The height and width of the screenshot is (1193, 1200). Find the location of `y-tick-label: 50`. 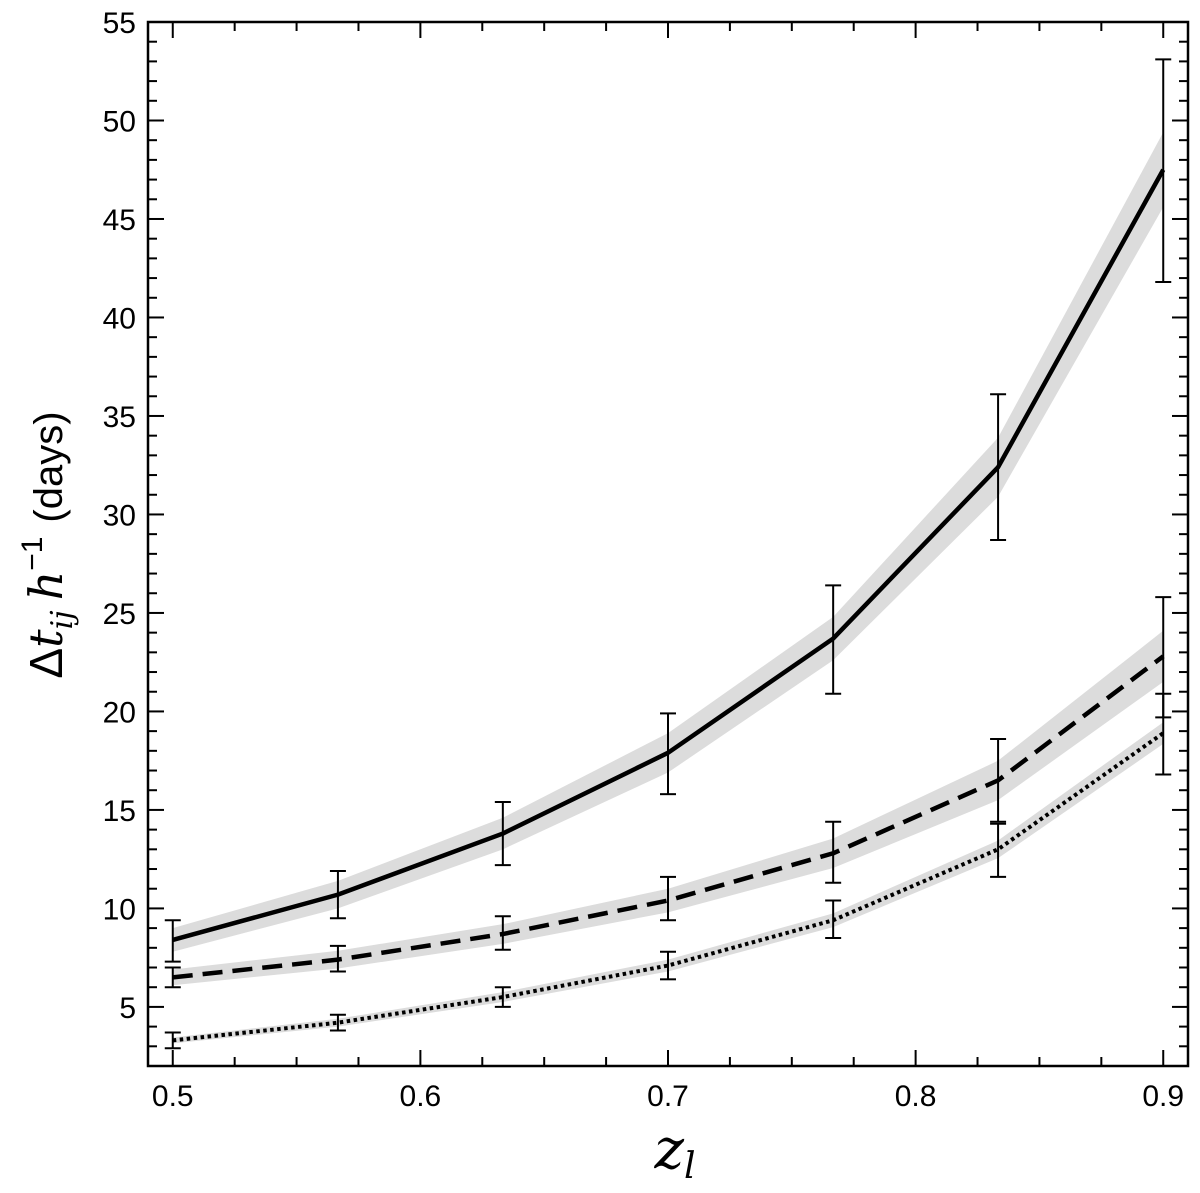

y-tick-label: 50 is located at coordinates (119, 121).